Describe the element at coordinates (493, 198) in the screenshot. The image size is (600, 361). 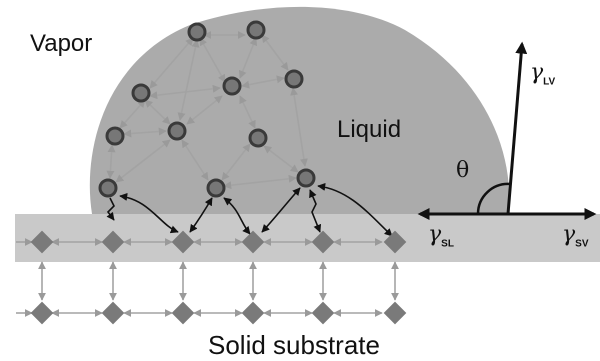
I see `contact-angle-arc` at that location.